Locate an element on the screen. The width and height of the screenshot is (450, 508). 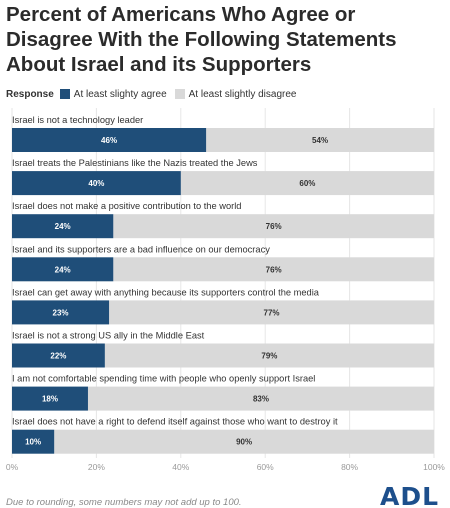
x-tick-label: 40% is located at coordinates (180, 467).